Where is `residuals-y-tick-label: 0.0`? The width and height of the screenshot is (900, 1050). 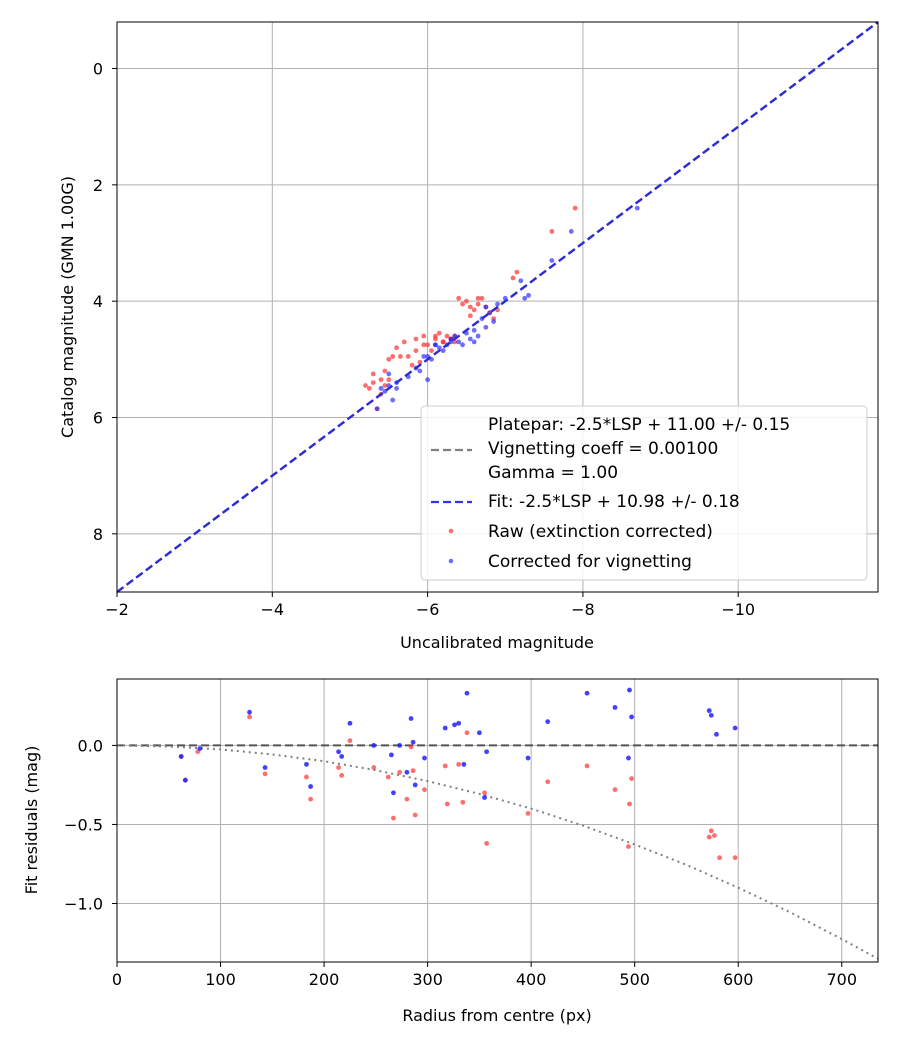
residuals-y-tick-label: 0.0 is located at coordinates (90, 745).